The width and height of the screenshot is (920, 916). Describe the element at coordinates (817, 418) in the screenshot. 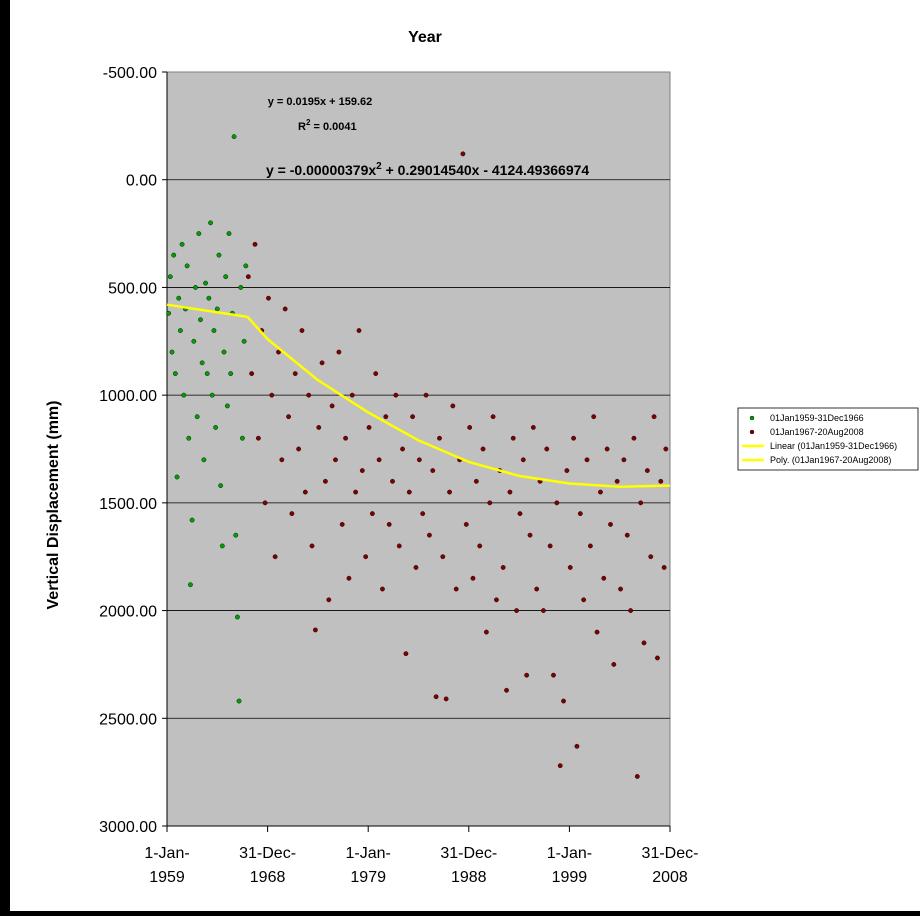

I see `legend-label: 01Jan1959-31Dec1966` at that location.